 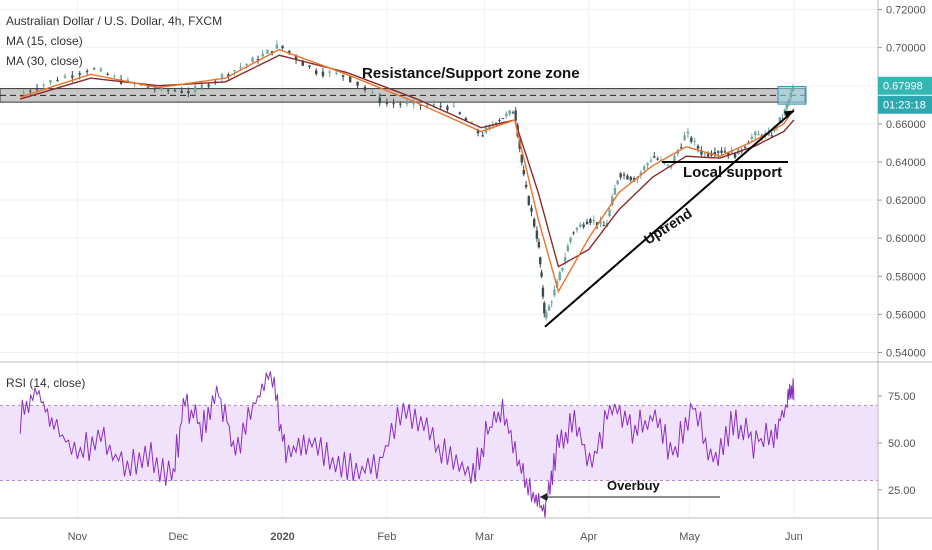 I want to click on y-tick-label: 0.62000, so click(x=906, y=201).